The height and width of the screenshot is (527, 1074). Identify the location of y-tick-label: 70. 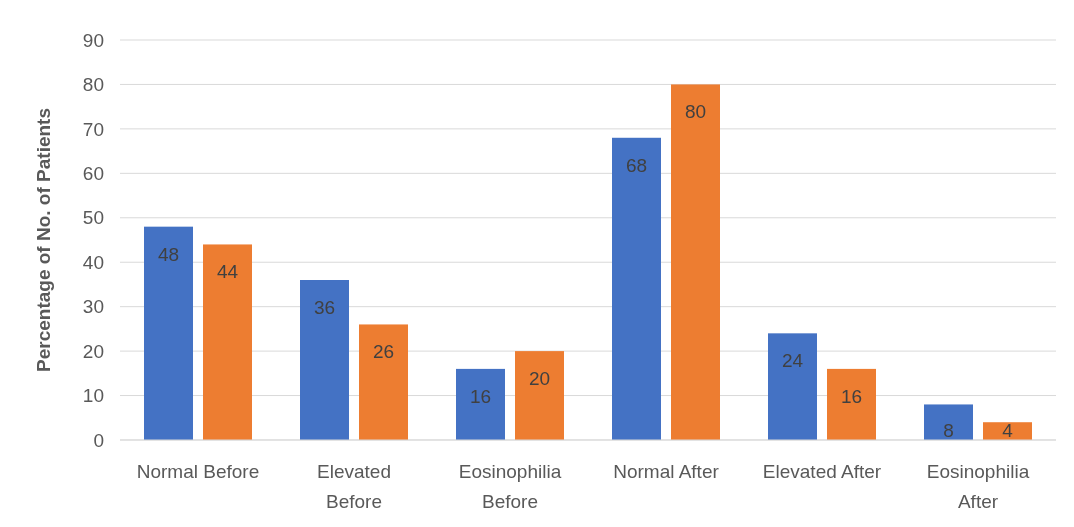
(93, 129).